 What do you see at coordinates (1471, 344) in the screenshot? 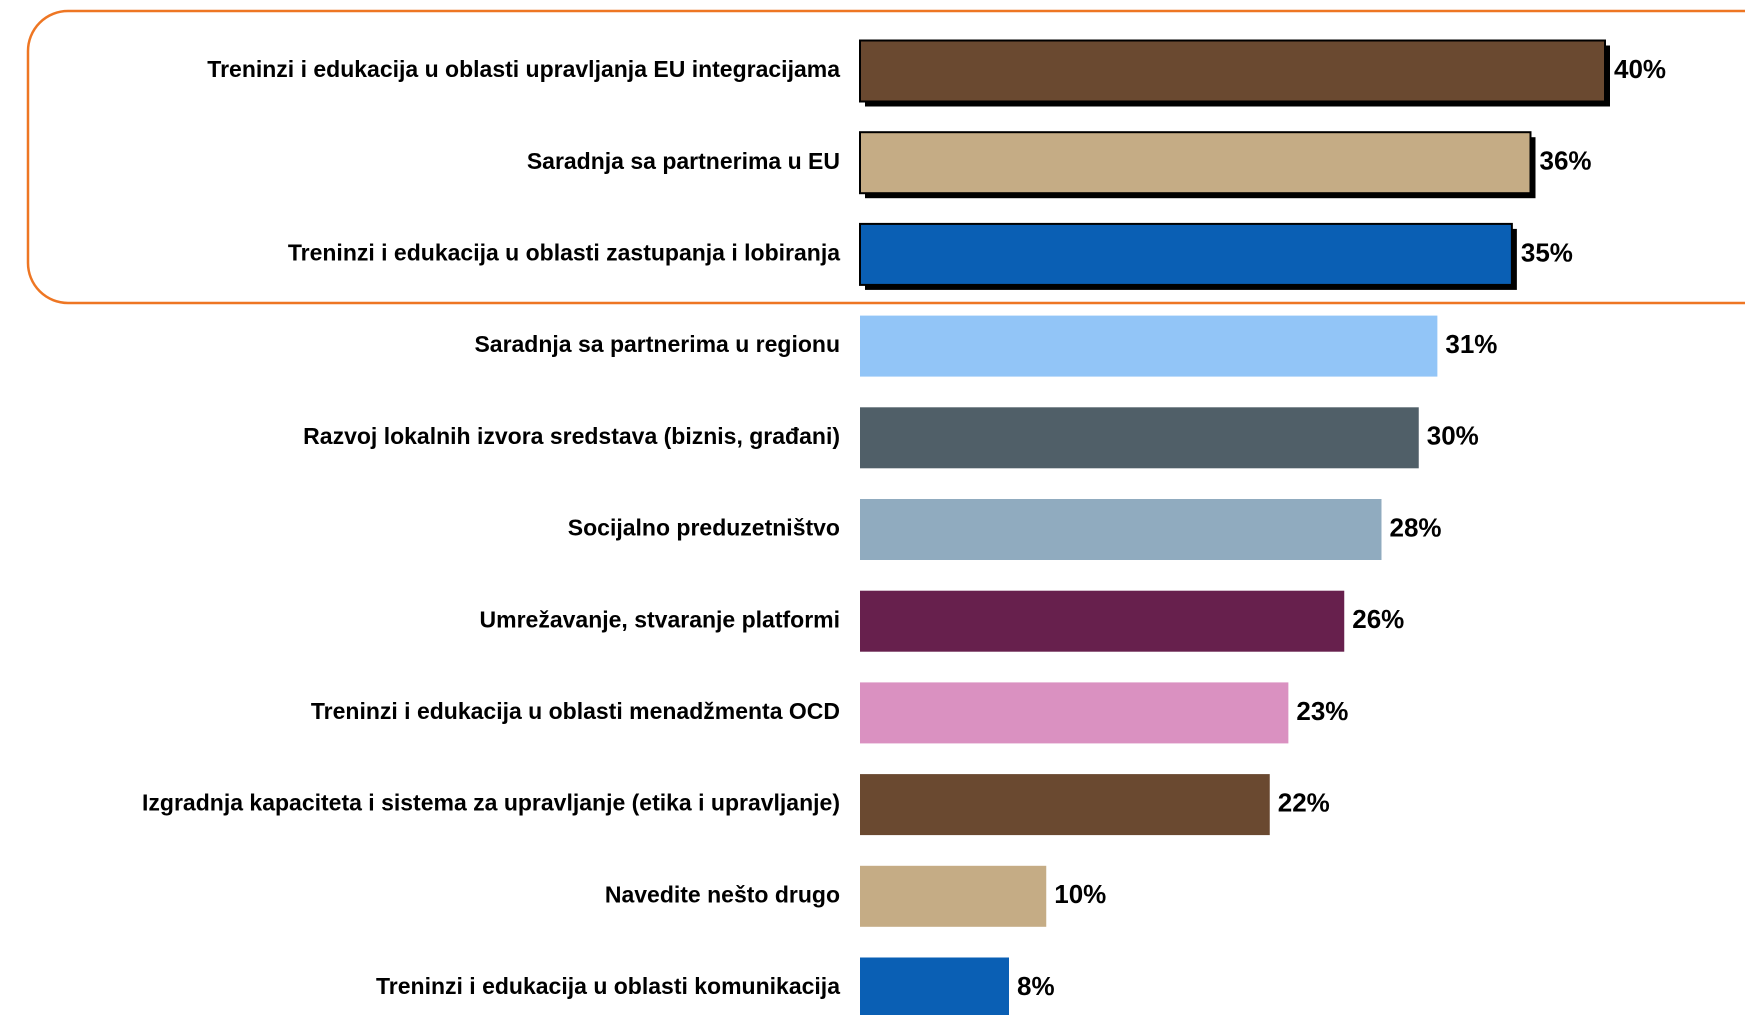
I see `value-label: 31%` at bounding box center [1471, 344].